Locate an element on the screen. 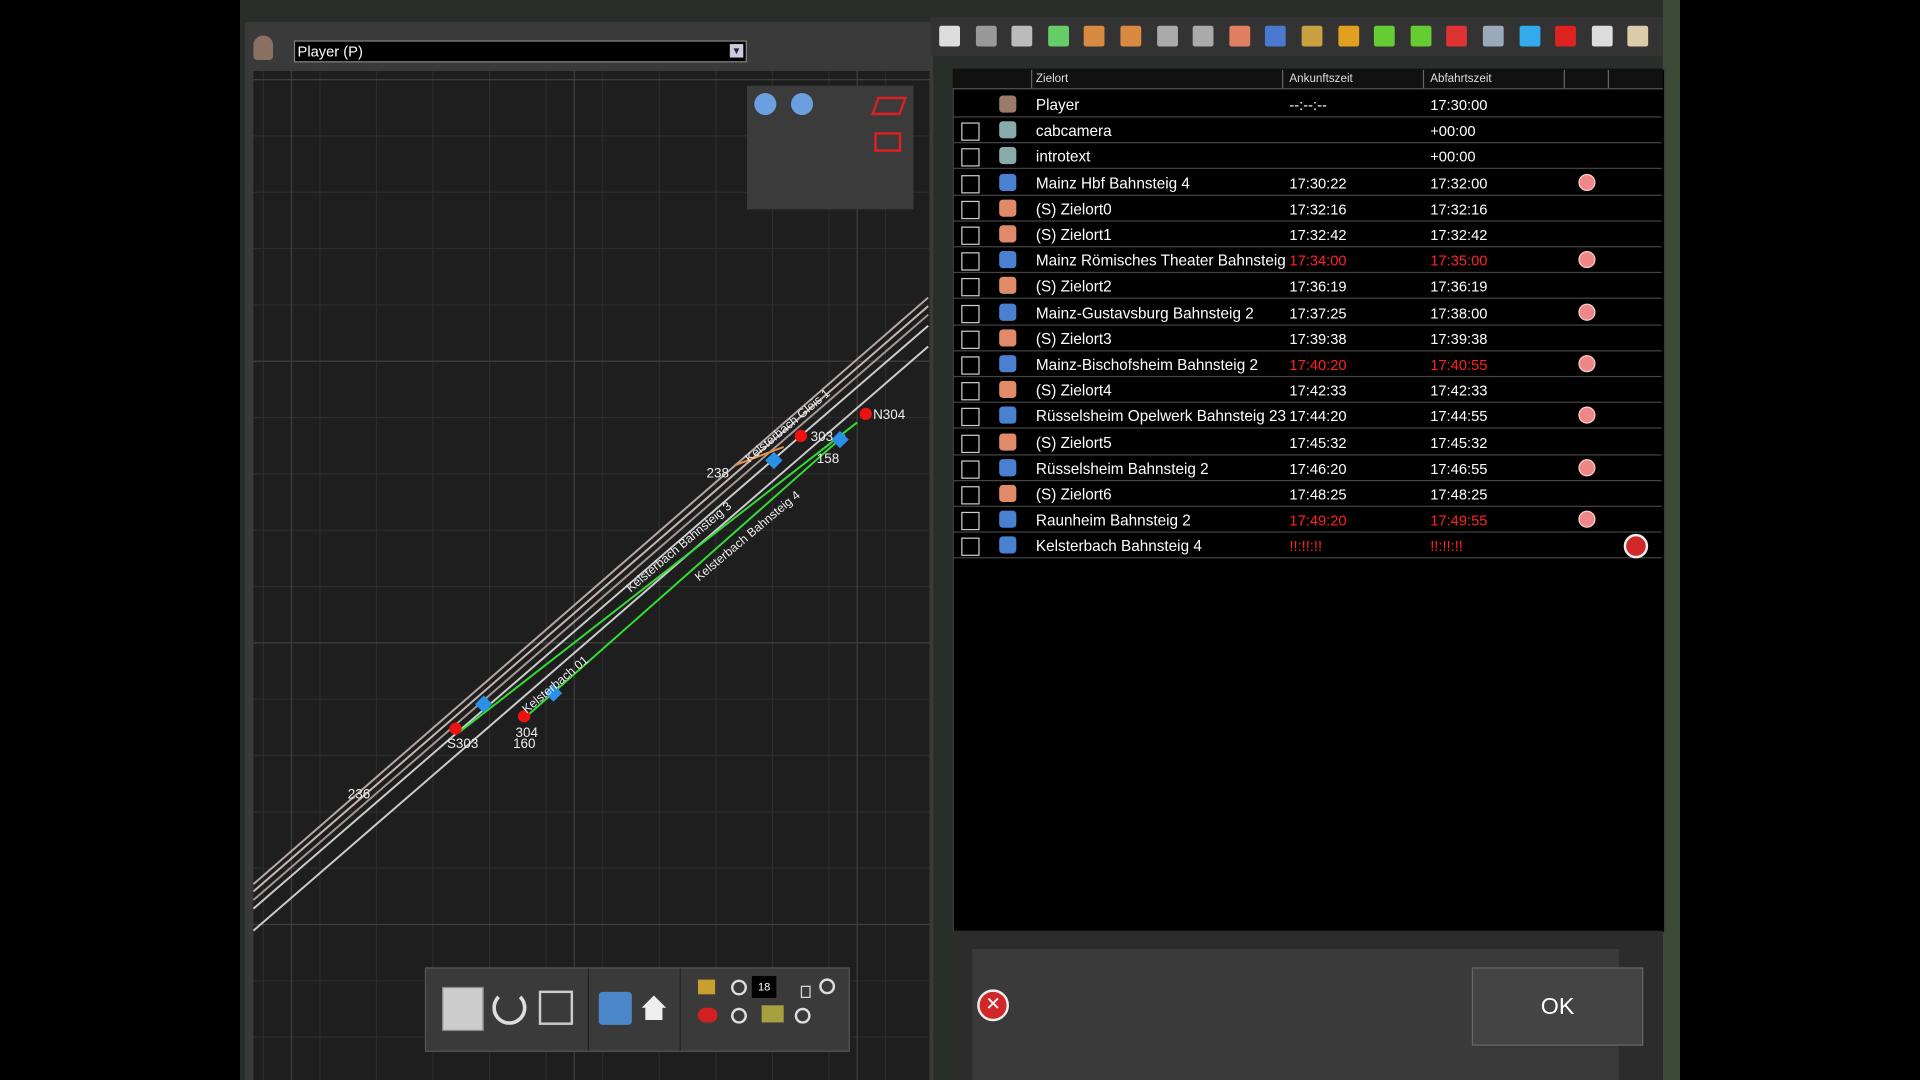 The image size is (1920, 1080). map-label: 160 is located at coordinates (524, 743).